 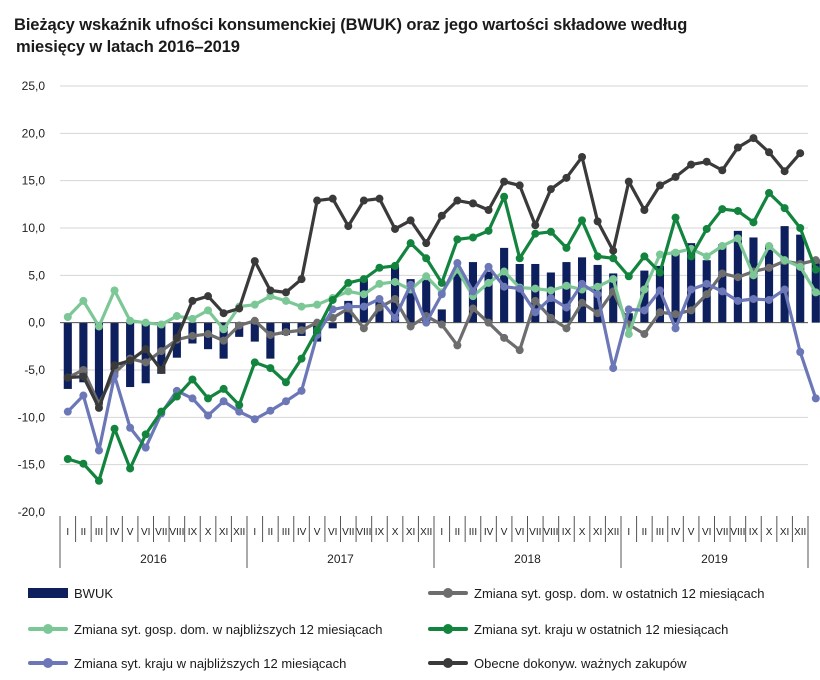 I want to click on year-label: 2017, so click(x=340, y=559).